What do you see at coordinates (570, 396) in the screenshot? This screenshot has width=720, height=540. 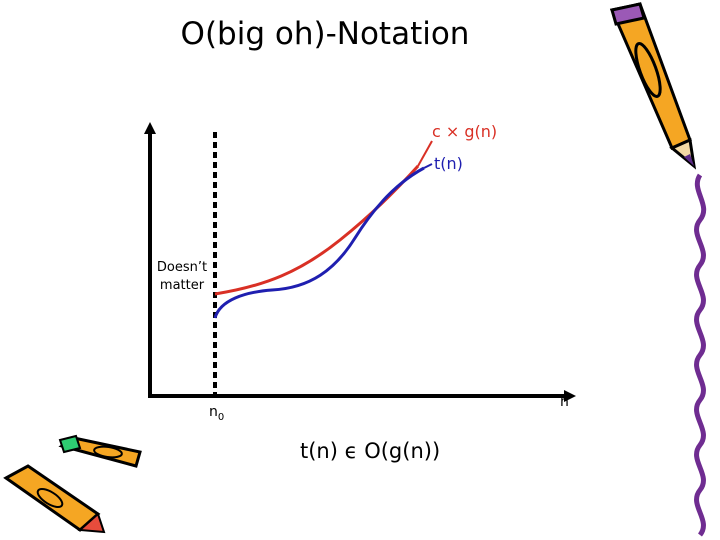 I see `x-axis-arrowhead` at bounding box center [570, 396].